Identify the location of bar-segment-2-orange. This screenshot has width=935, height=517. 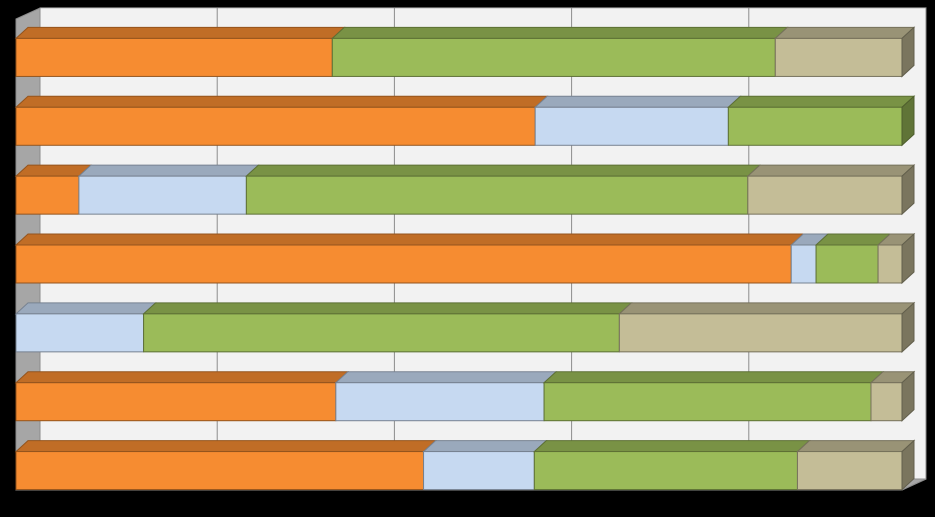
(281, 120).